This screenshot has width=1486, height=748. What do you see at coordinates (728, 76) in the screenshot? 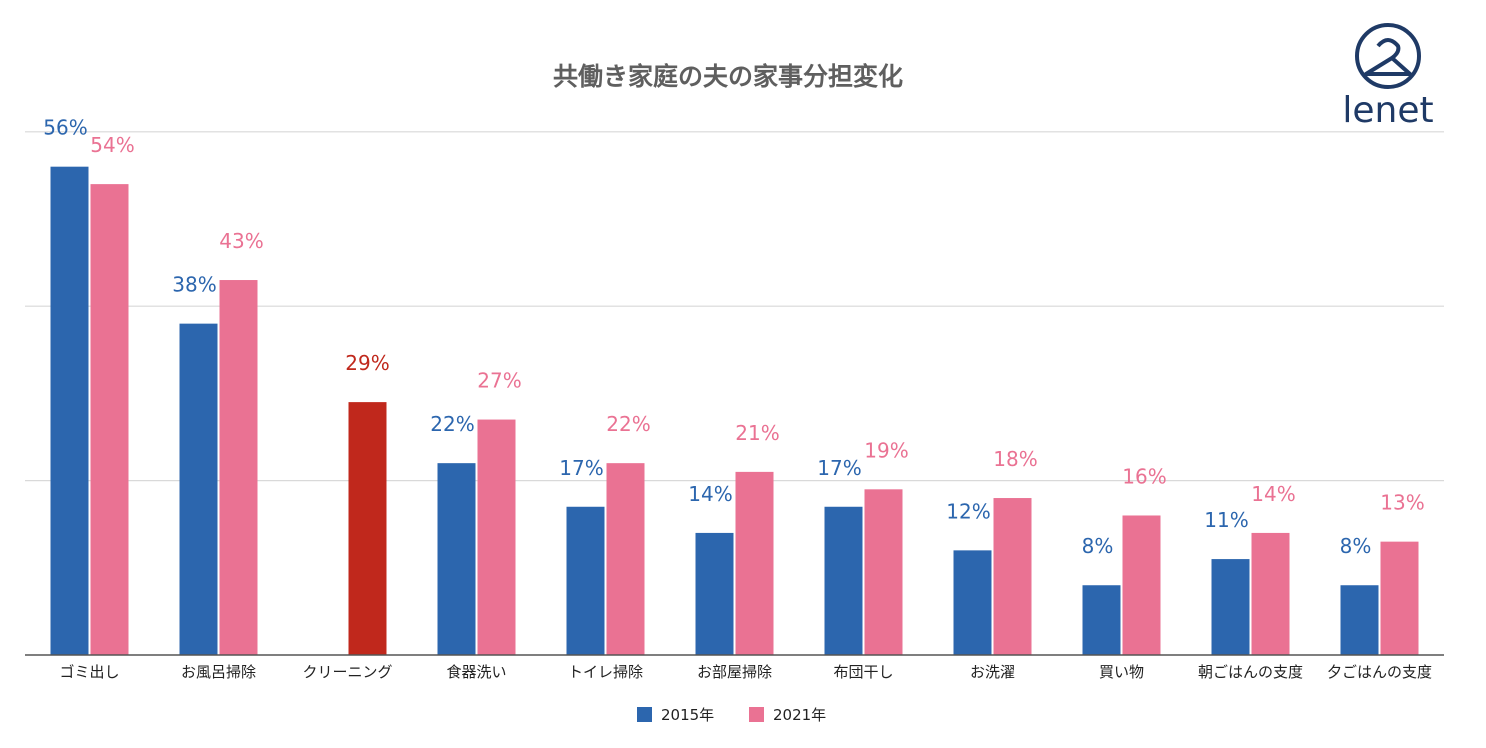
I see `chart-title: 共働き家庭の夫の家事分担変化` at bounding box center [728, 76].